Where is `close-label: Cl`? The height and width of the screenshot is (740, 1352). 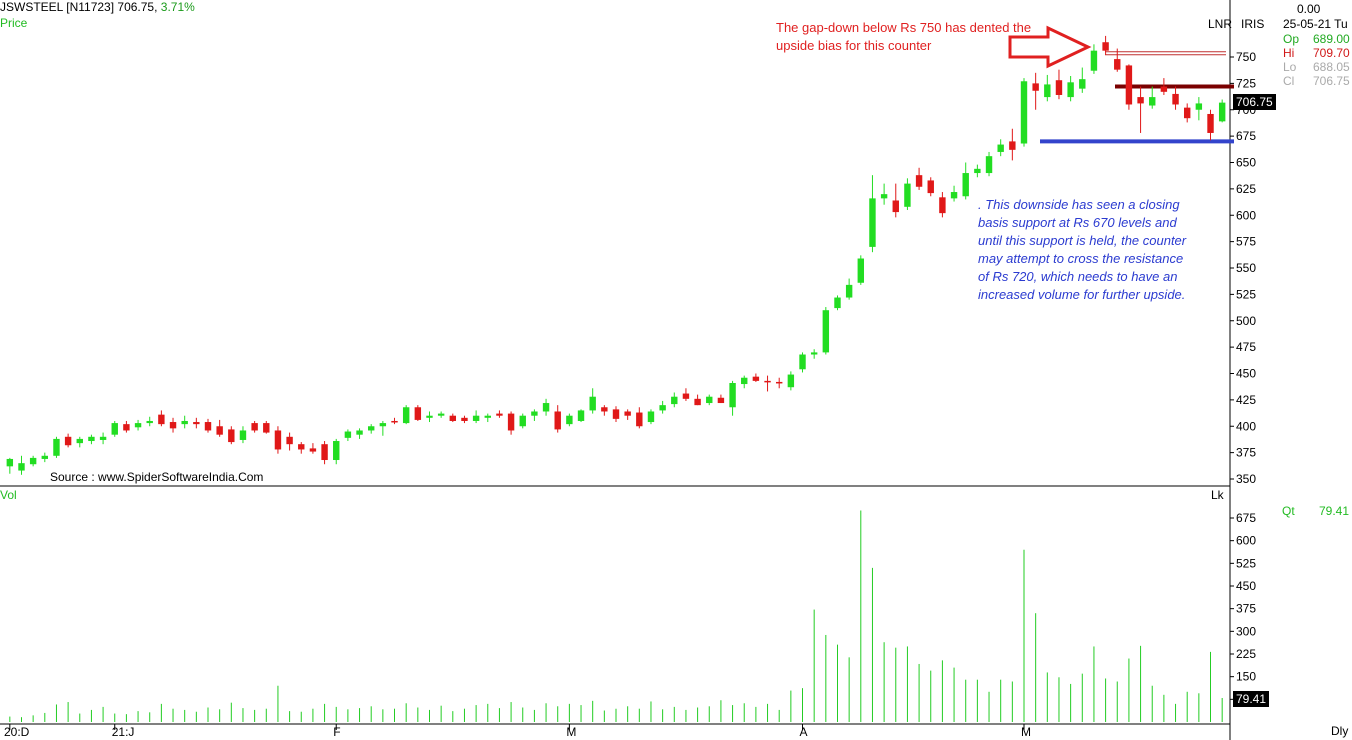 close-label: Cl is located at coordinates (1289, 81).